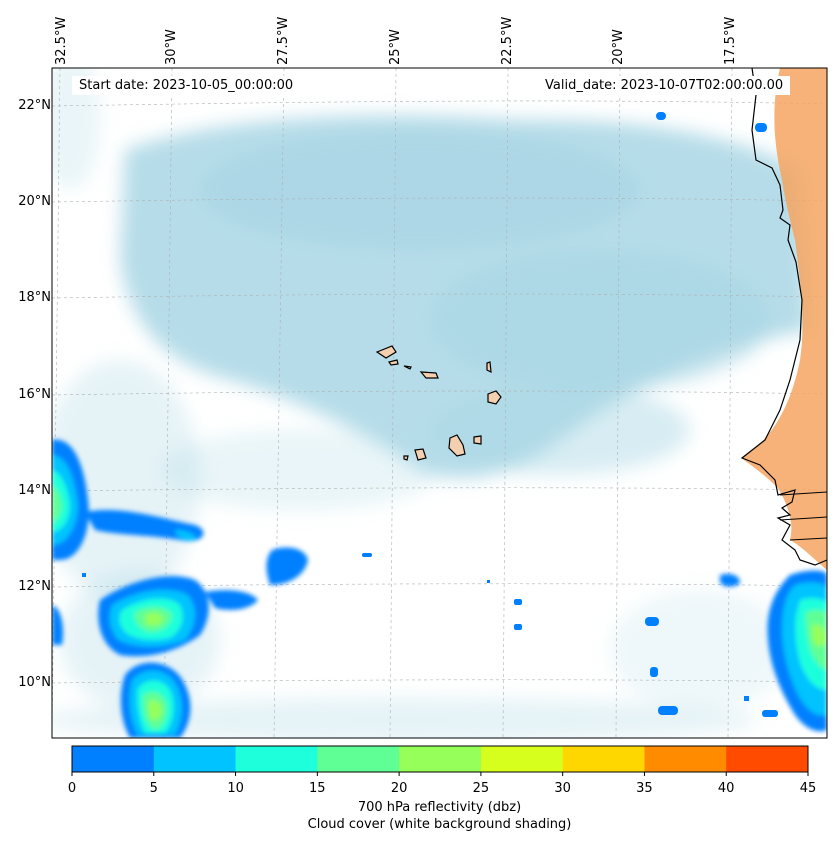 This screenshot has height=843, width=837. I want to click on lon-label: 17.5°W, so click(730, 40).